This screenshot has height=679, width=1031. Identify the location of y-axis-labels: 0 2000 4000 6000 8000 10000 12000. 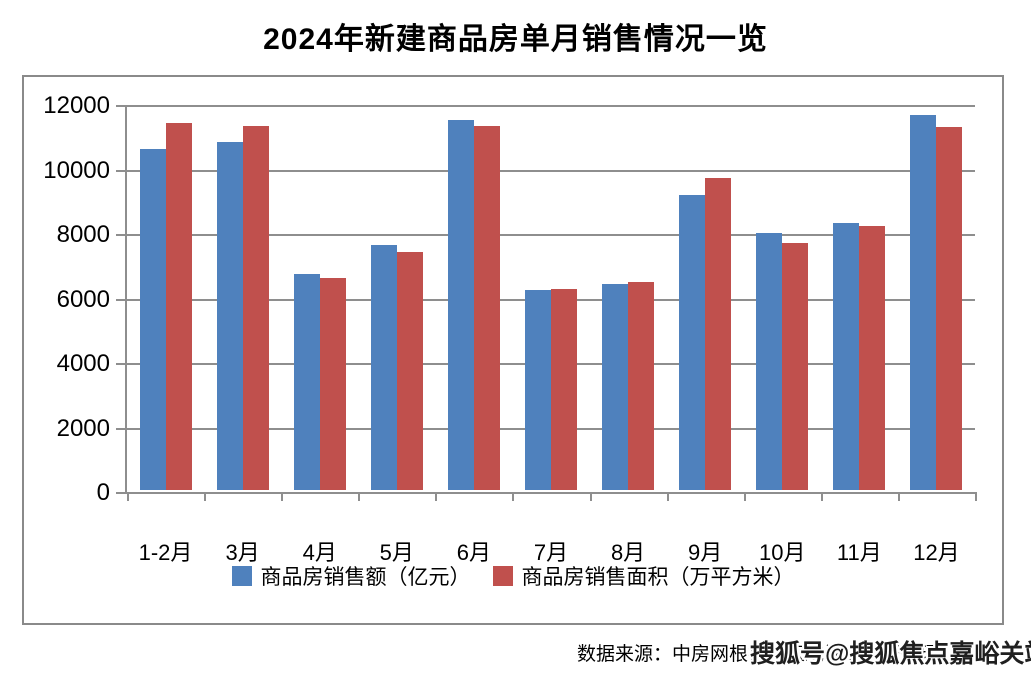
(70, 299).